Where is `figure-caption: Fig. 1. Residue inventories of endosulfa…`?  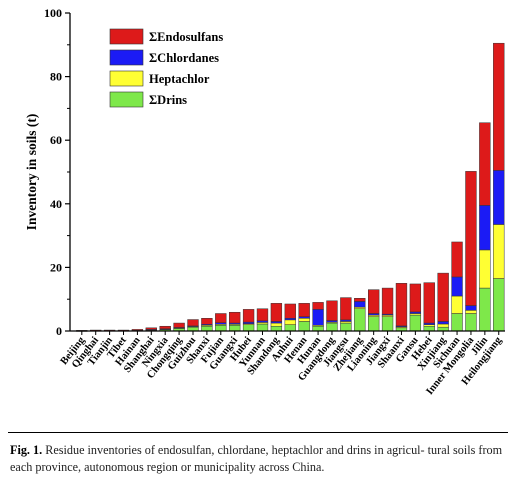 figure-caption: Fig. 1. Residue inventories of endosulfa… is located at coordinates (259, 459).